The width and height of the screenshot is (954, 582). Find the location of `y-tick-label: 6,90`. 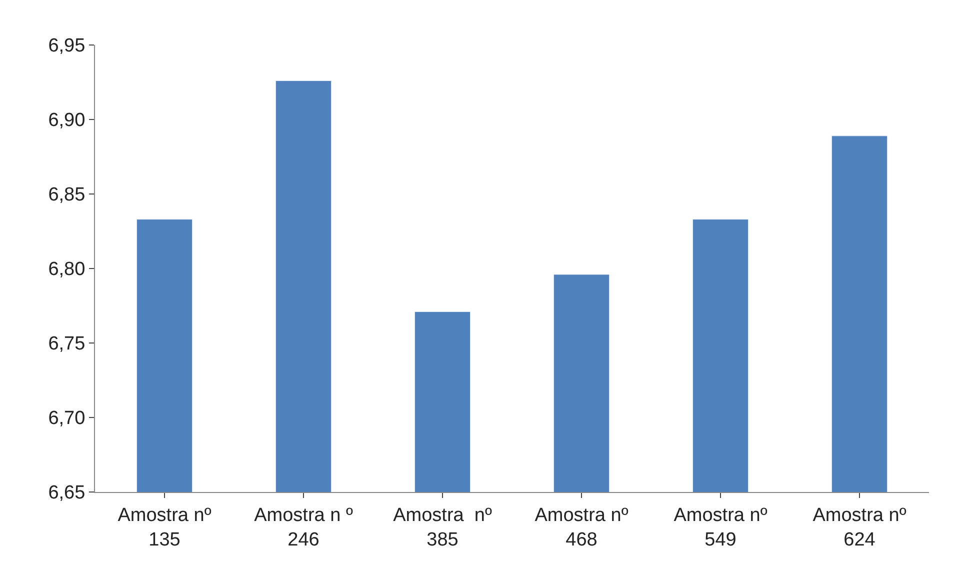

y-tick-label: 6,90 is located at coordinates (67, 121).